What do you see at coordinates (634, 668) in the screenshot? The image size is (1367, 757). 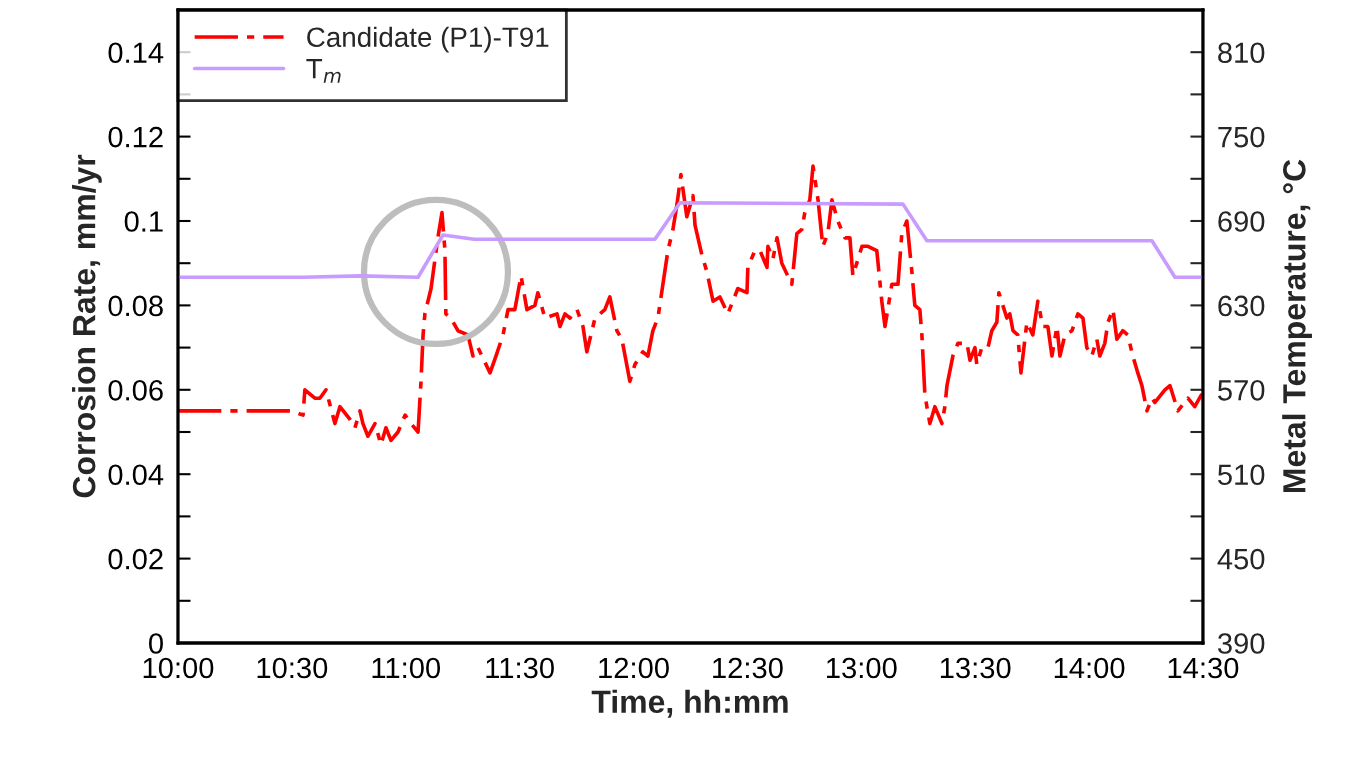 I see `x-tick-label: 12:00` at bounding box center [634, 668].